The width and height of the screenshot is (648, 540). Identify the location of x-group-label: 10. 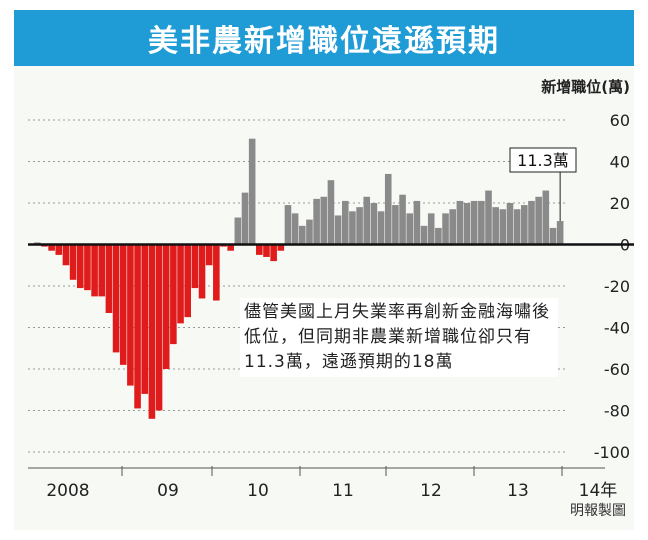
(258, 491).